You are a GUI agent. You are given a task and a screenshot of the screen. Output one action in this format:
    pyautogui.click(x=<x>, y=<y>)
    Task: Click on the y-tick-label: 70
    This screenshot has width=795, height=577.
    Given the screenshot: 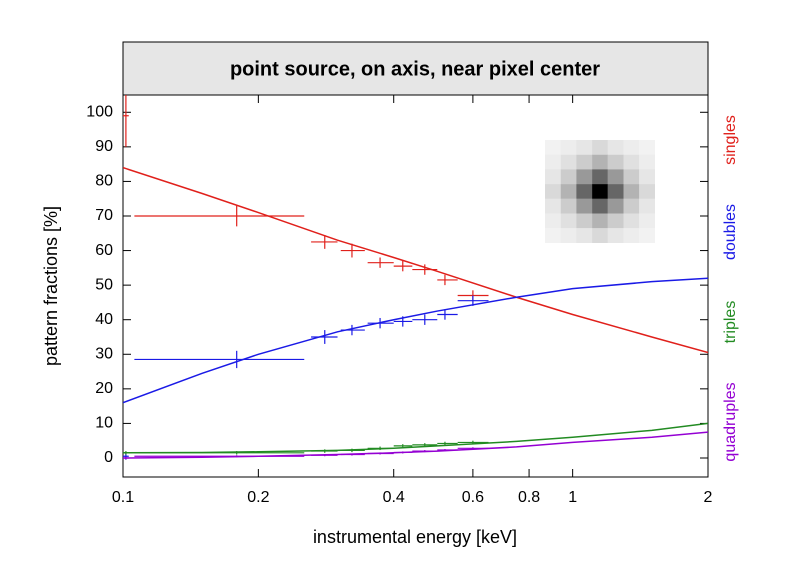 What is the action you would take?
    pyautogui.click(x=104, y=215)
    